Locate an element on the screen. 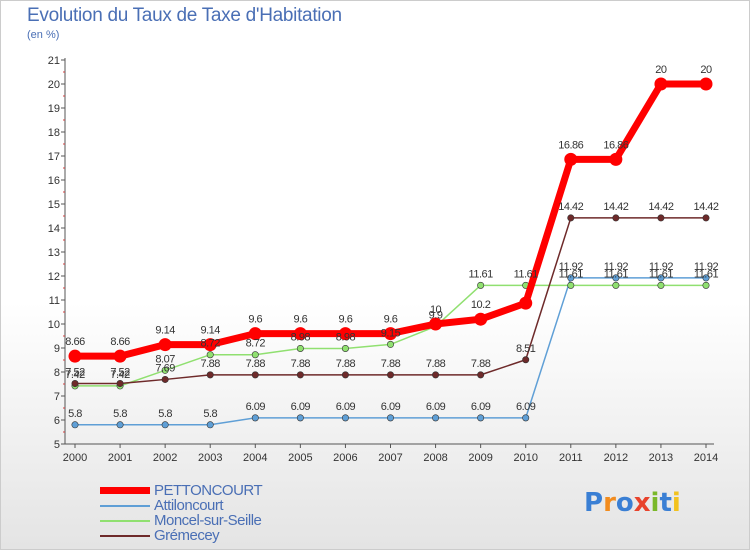 This screenshot has height=550, width=750. legend-label: Moncel-sur-Seille is located at coordinates (208, 520).